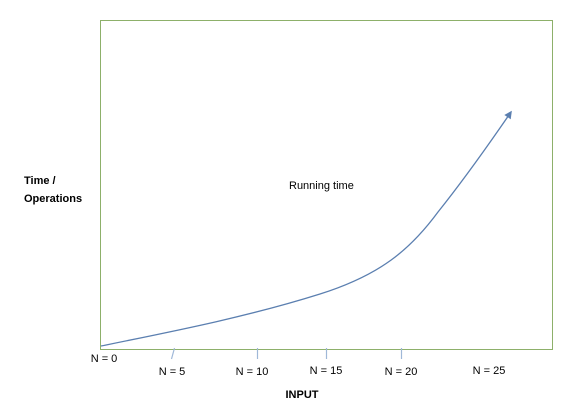  What do you see at coordinates (321, 186) in the screenshot?
I see `curve-label: Running time` at bounding box center [321, 186].